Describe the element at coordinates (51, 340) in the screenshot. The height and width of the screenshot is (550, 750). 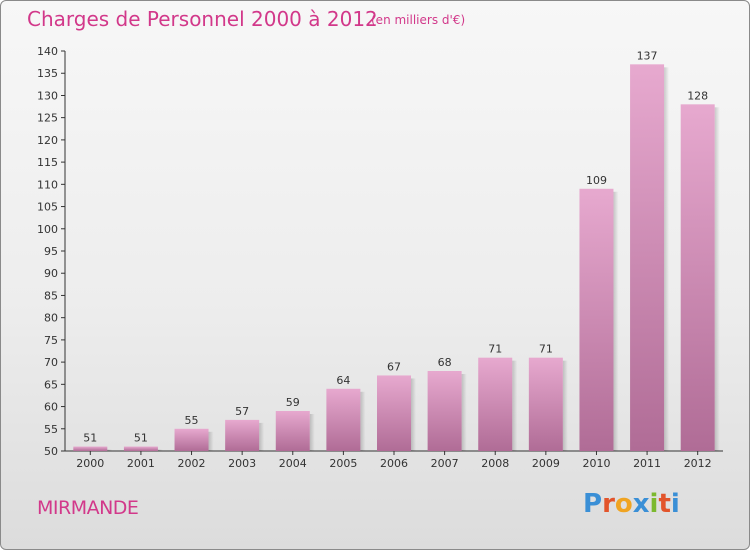
I see `y-tick-label: 75` at that location.